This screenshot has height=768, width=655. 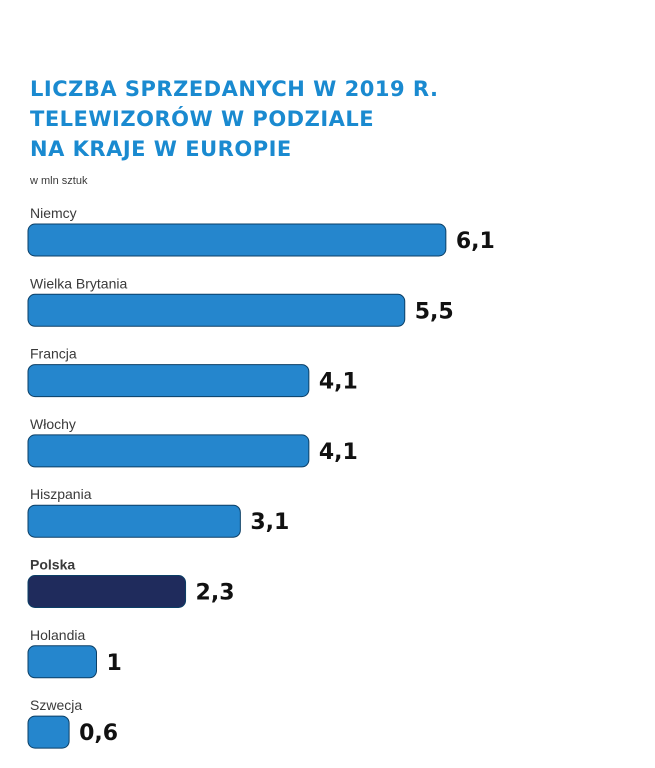 I want to click on category-label-hiszpania: Hiszpania, so click(x=61, y=494).